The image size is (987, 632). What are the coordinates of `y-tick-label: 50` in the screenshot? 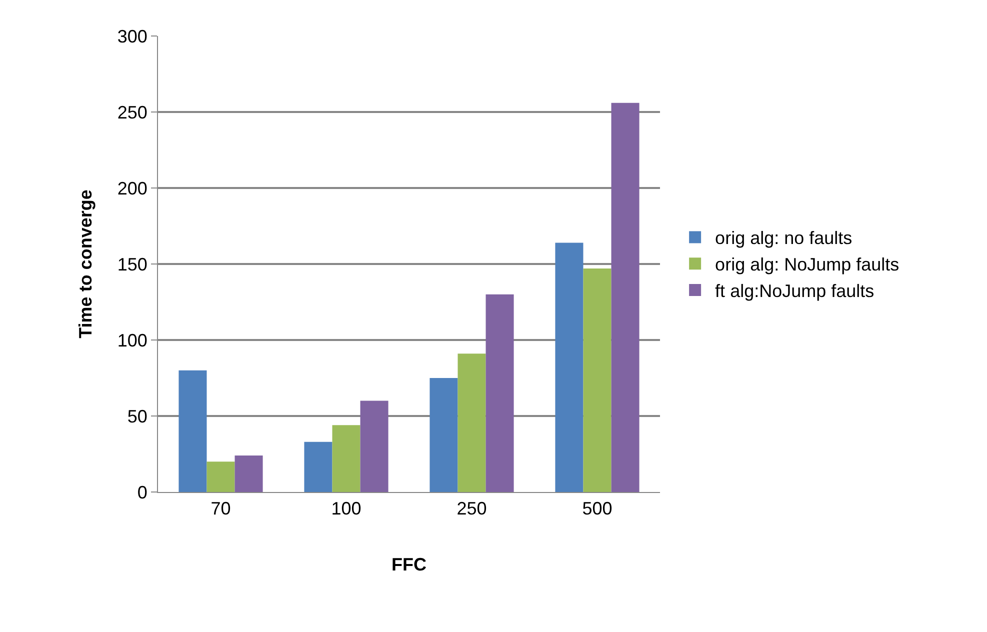 It's located at (137, 416).